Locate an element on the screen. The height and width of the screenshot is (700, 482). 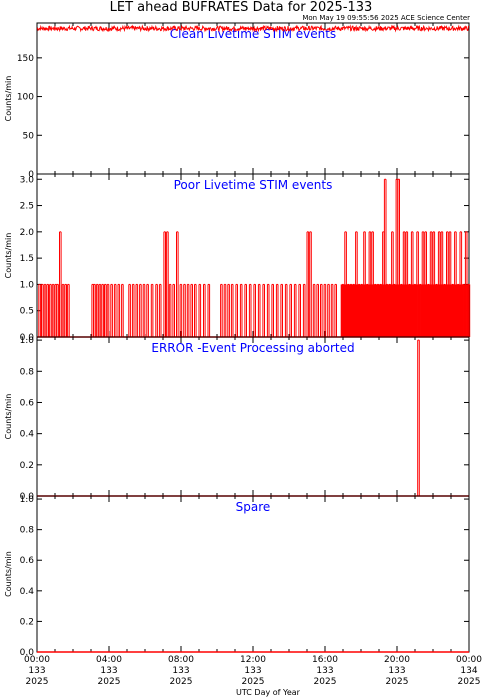
y-tick-label: 2.5 is located at coordinates (27, 207).